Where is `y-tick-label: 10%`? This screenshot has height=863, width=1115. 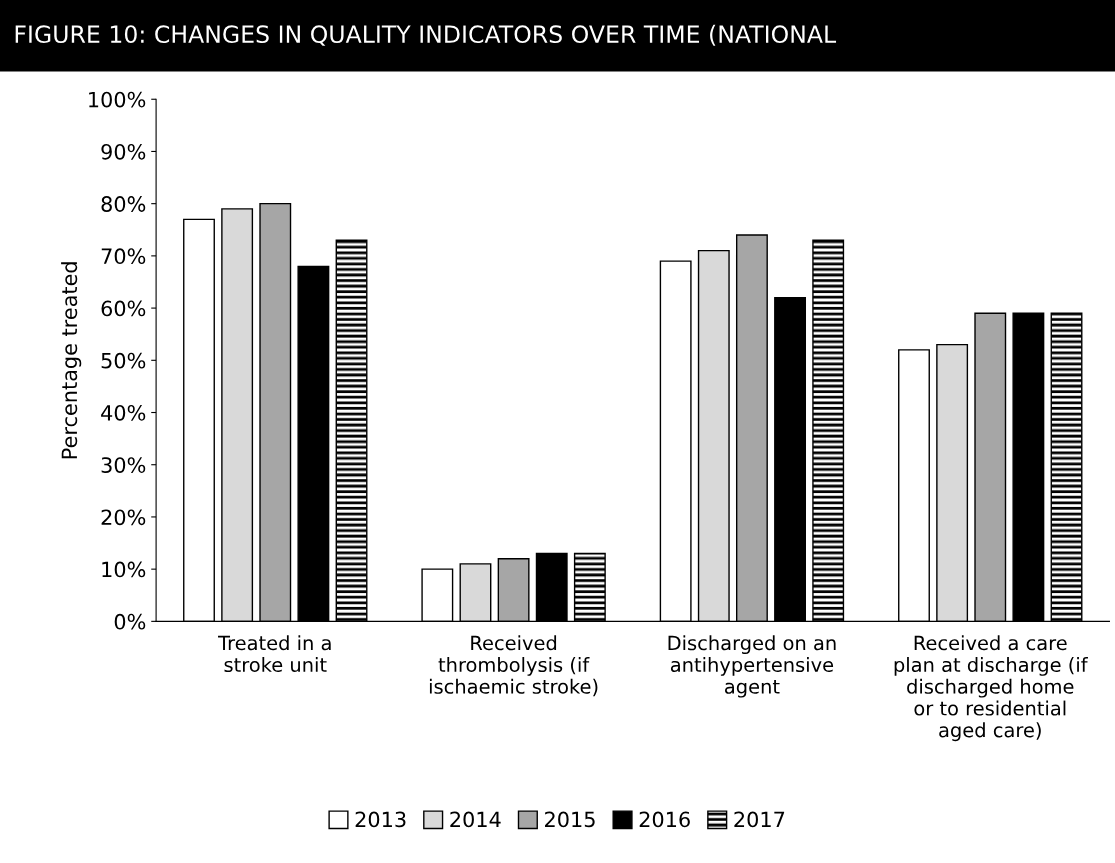
y-tick-label: 10% is located at coordinates (124, 569).